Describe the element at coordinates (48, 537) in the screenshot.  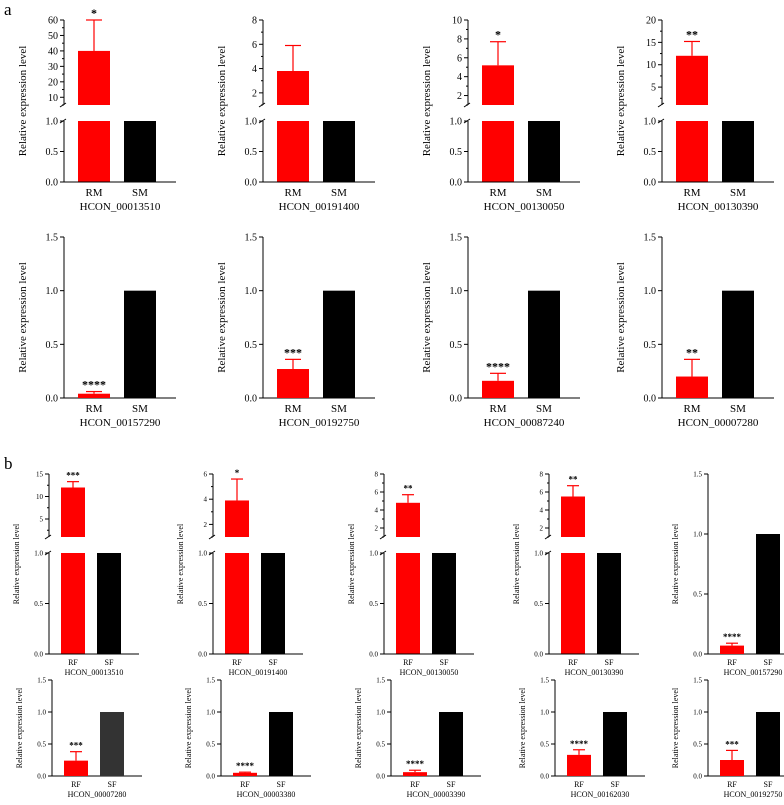
I see `axis-break-mark` at that location.